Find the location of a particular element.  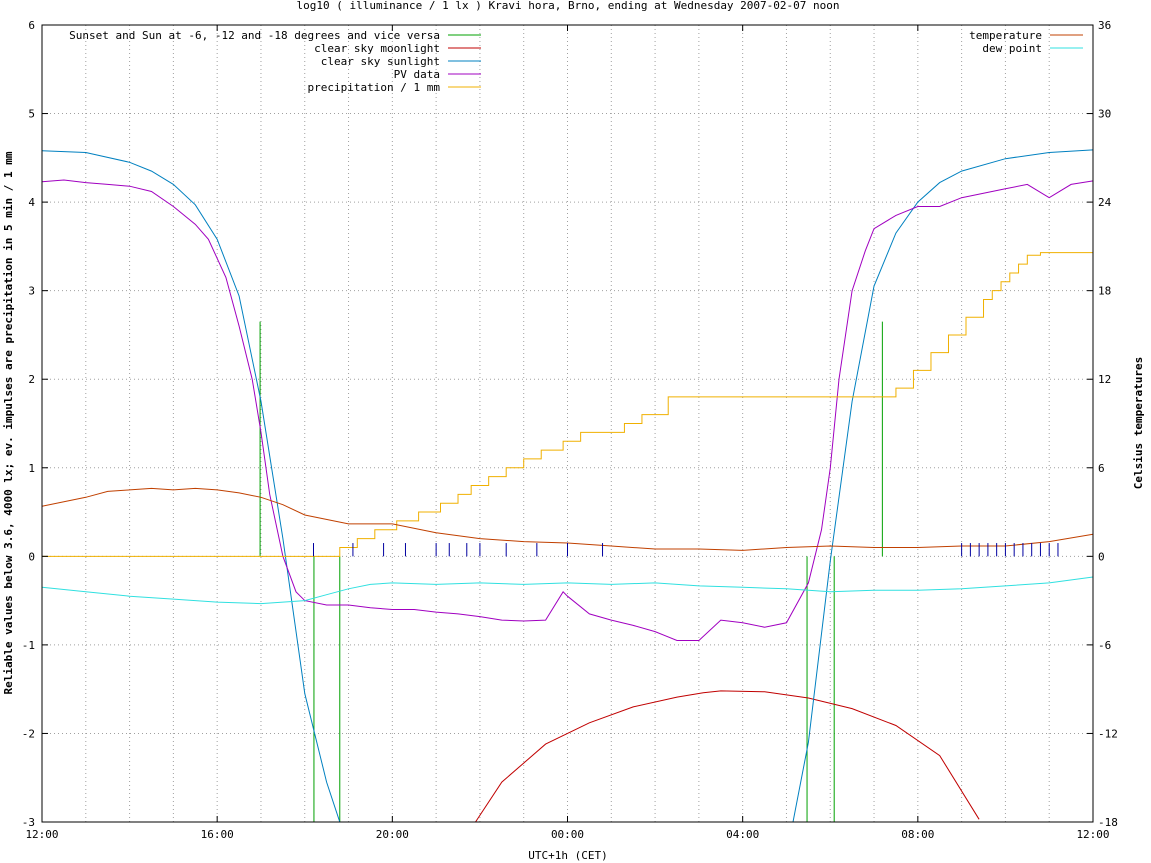

y-tick-label: -2 is located at coordinates (28, 733).